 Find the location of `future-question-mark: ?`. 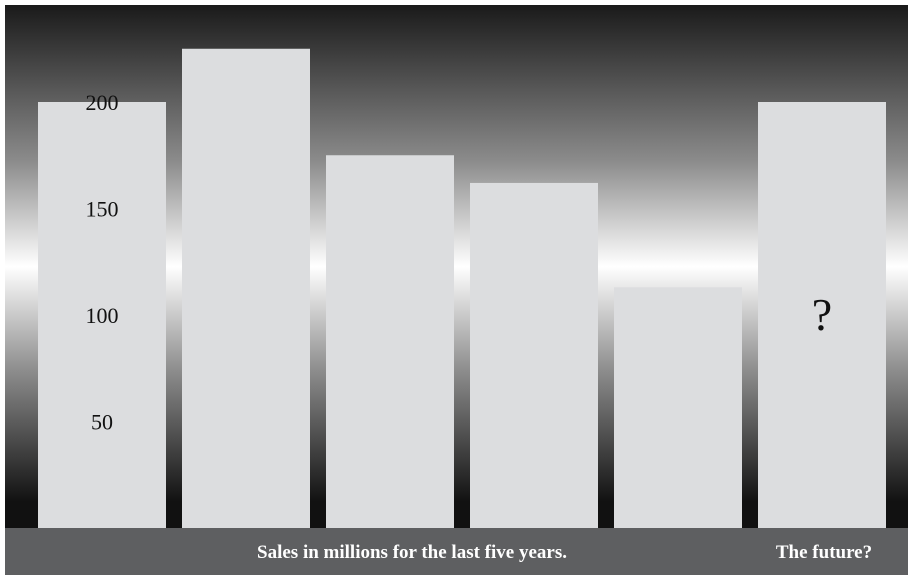

future-question-mark: ? is located at coordinates (822, 314).